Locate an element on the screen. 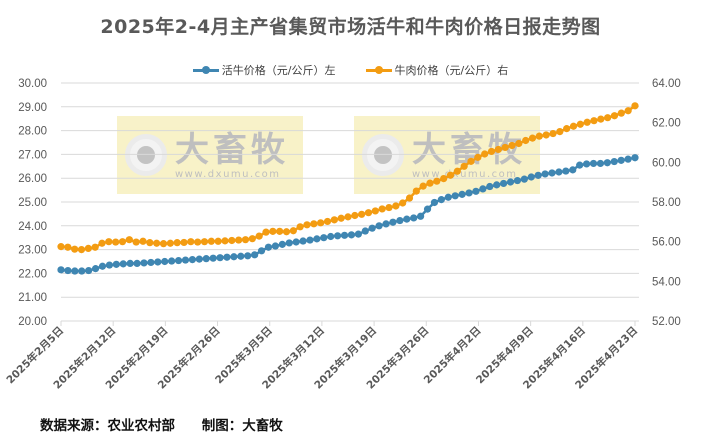 This screenshot has width=701, height=438. legend-item-live-cattle: 活牛价格（元/公斤）左 is located at coordinates (264, 70).